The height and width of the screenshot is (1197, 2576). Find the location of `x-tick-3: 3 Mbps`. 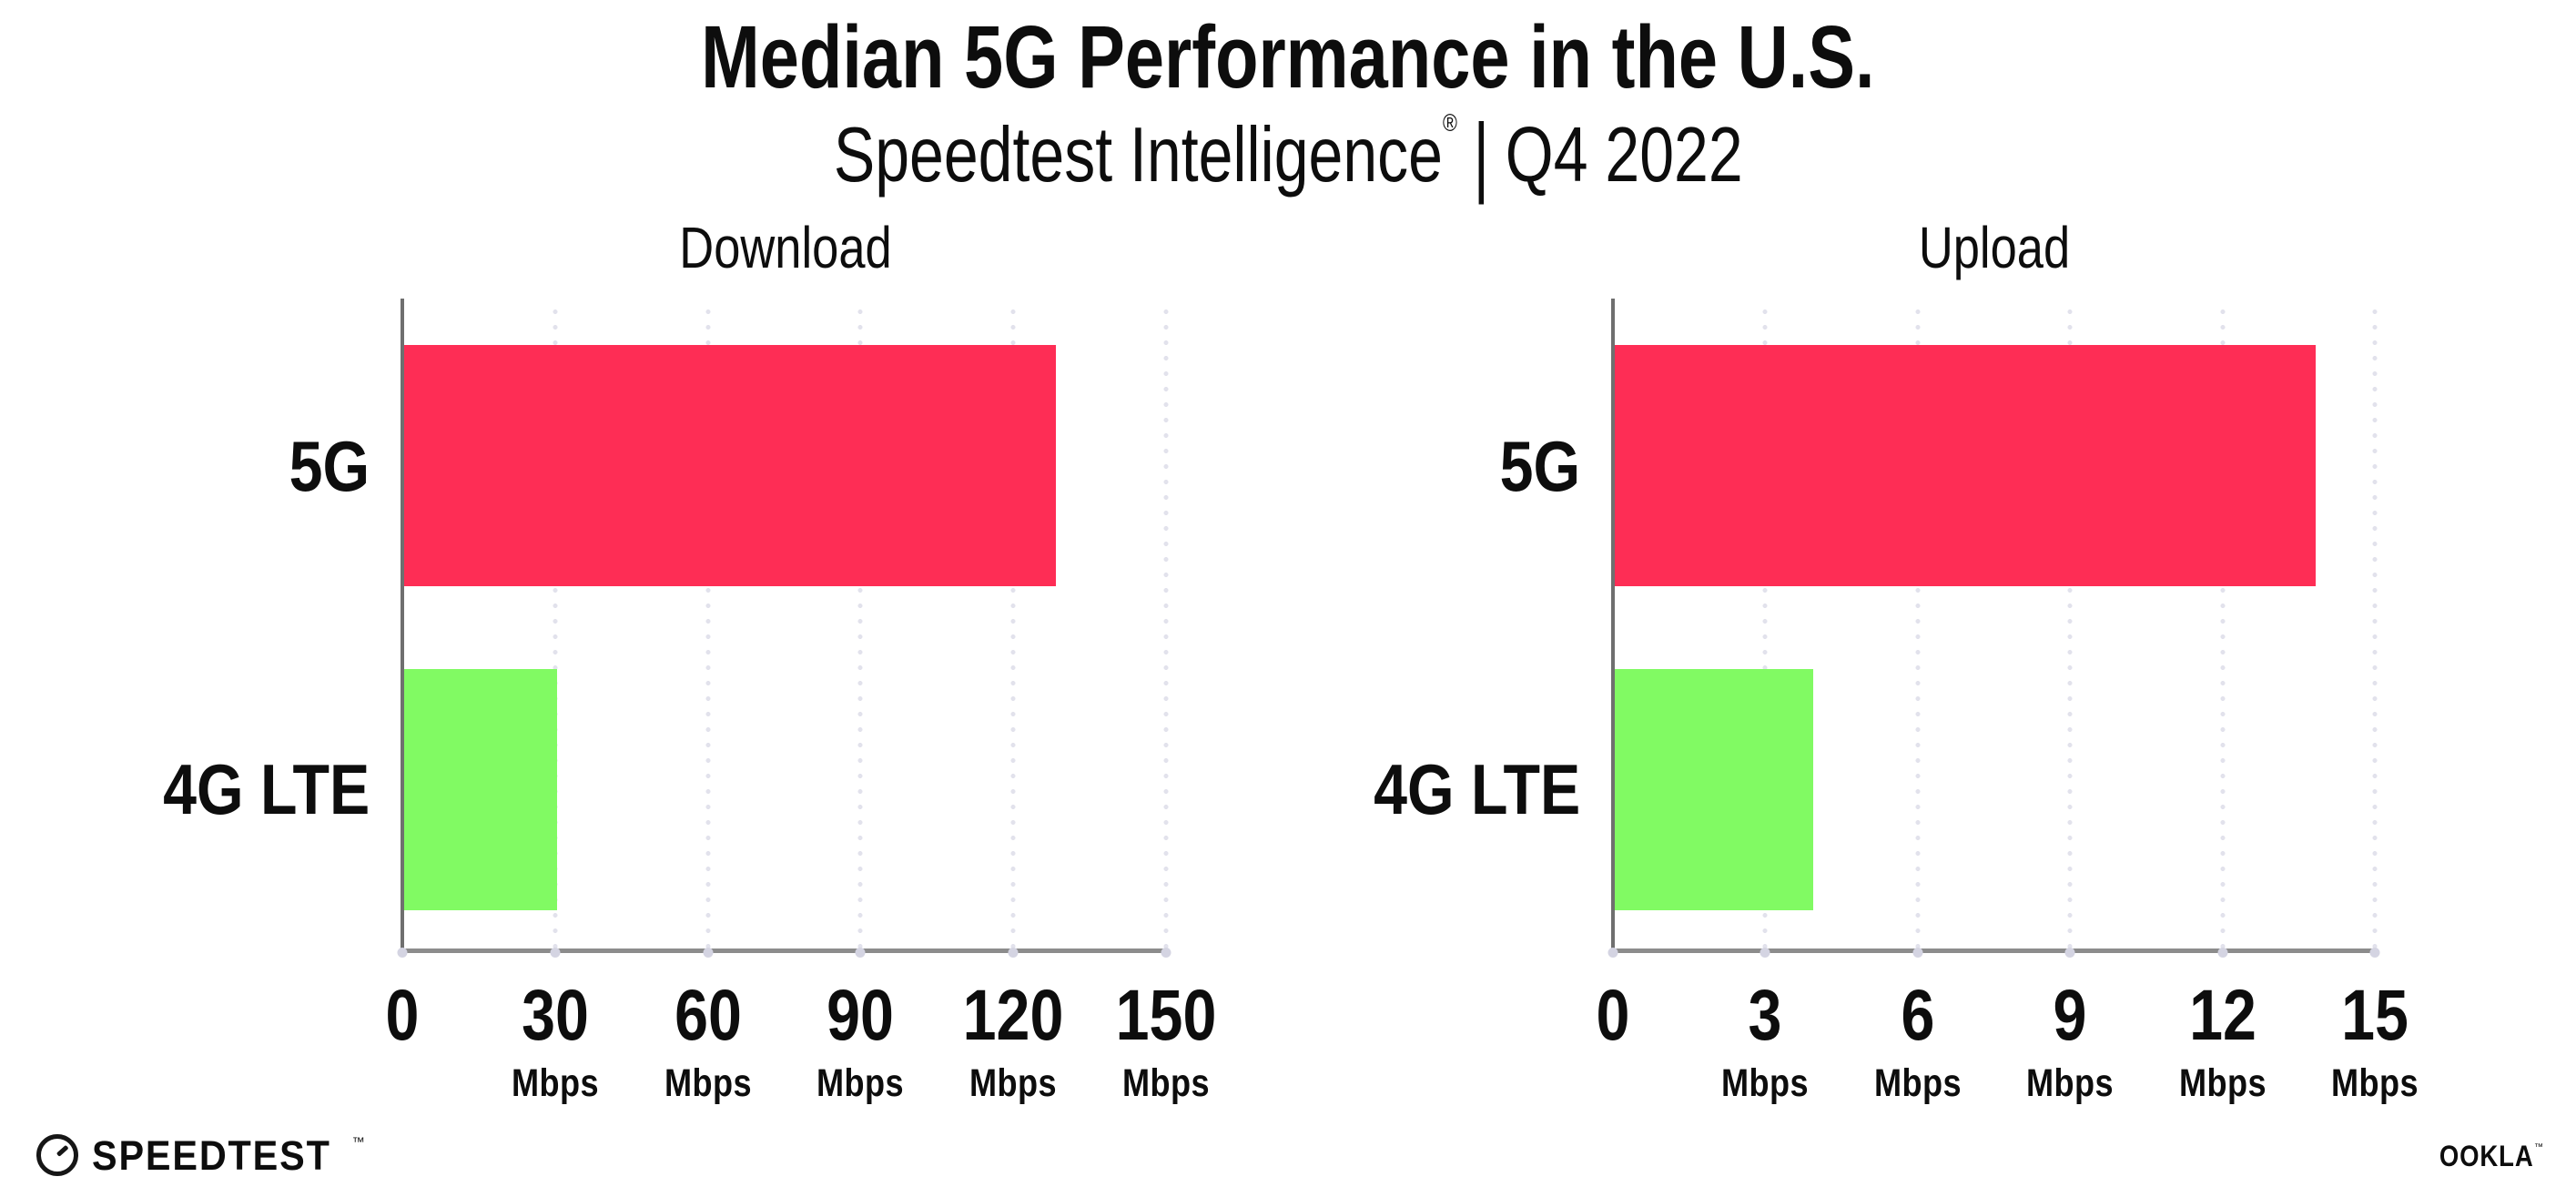

x-tick-3: 3 Mbps is located at coordinates (1765, 1041).